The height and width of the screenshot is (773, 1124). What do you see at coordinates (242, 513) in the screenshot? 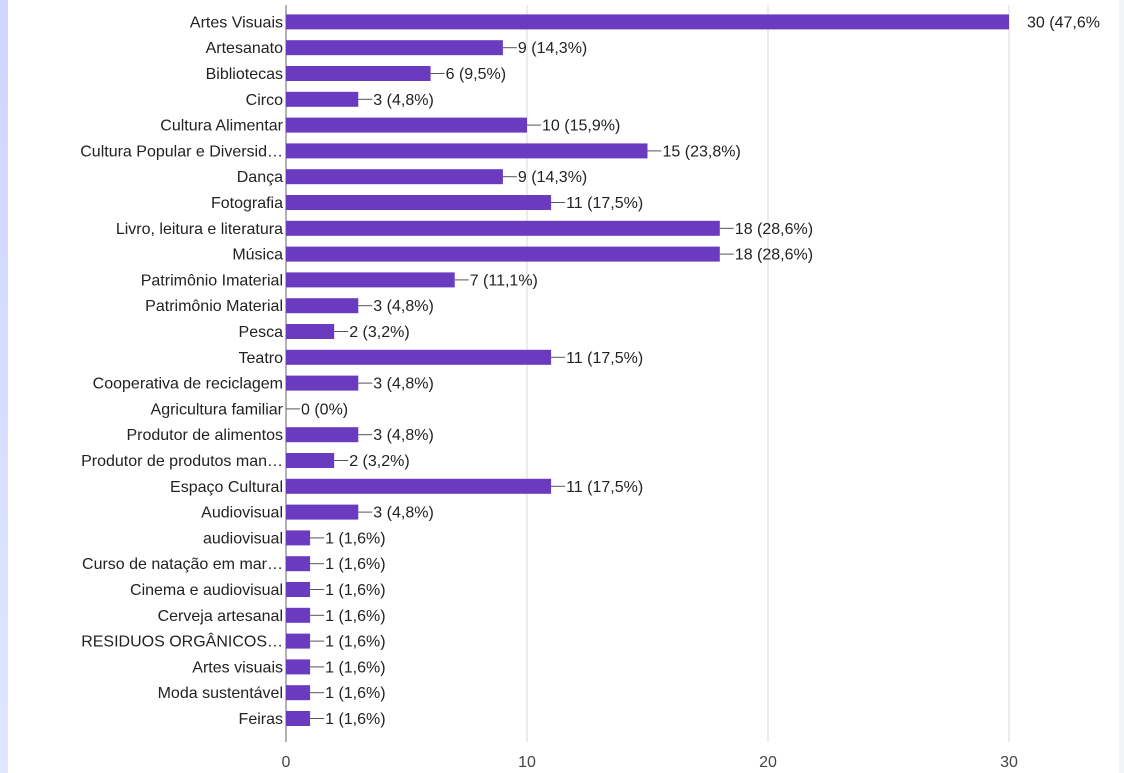
I see `category-label: Audiovisual` at bounding box center [242, 513].